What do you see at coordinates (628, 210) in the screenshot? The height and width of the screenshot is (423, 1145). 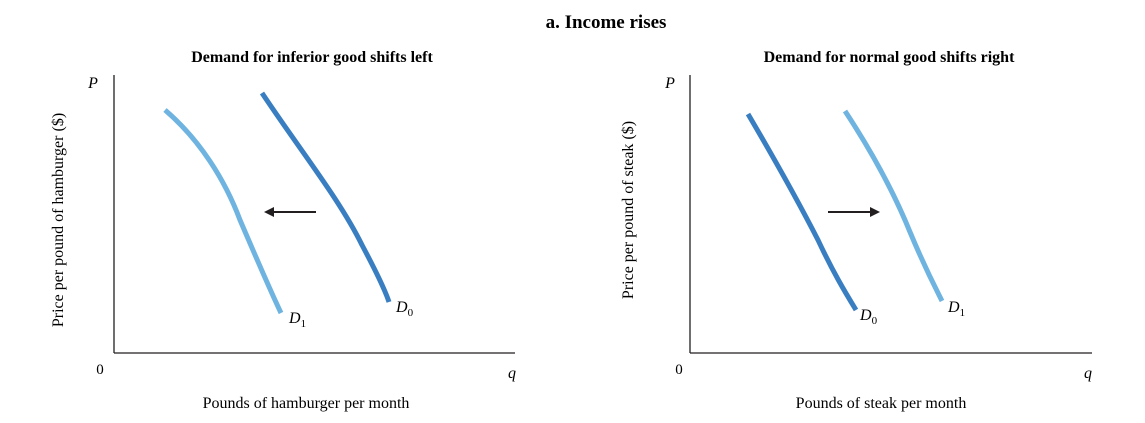 I see `y-axis-label: Price per pound of steak ($)` at bounding box center [628, 210].